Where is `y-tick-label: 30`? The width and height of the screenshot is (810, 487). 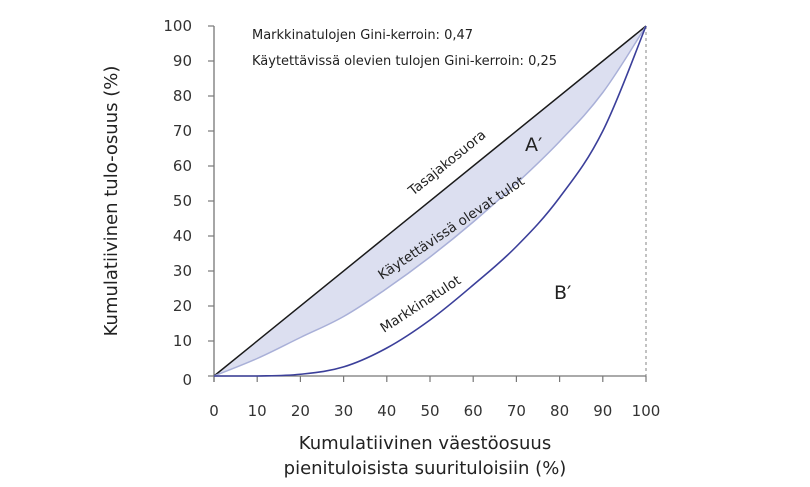 y-tick-label: 30 is located at coordinates (182, 271).